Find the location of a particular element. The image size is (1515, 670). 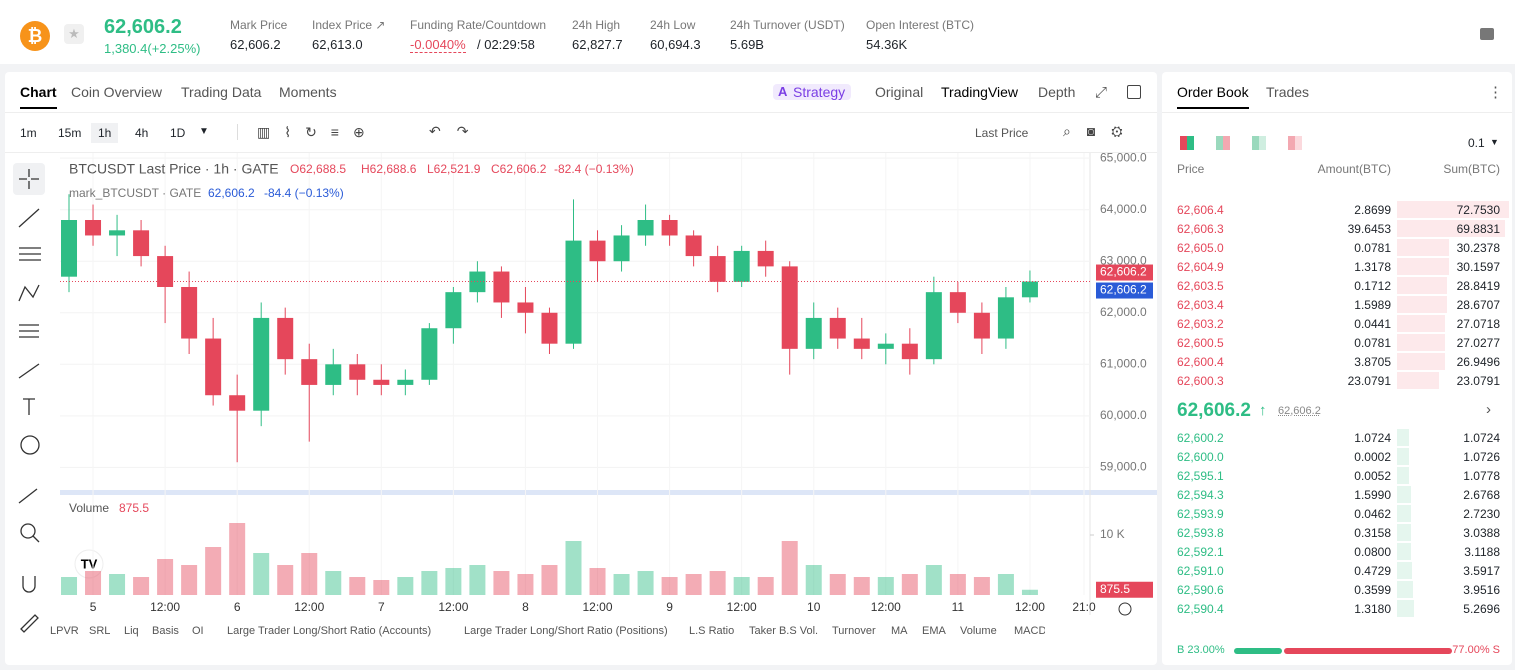

ob-sum: 2.6768 is located at coordinates (1481, 495).